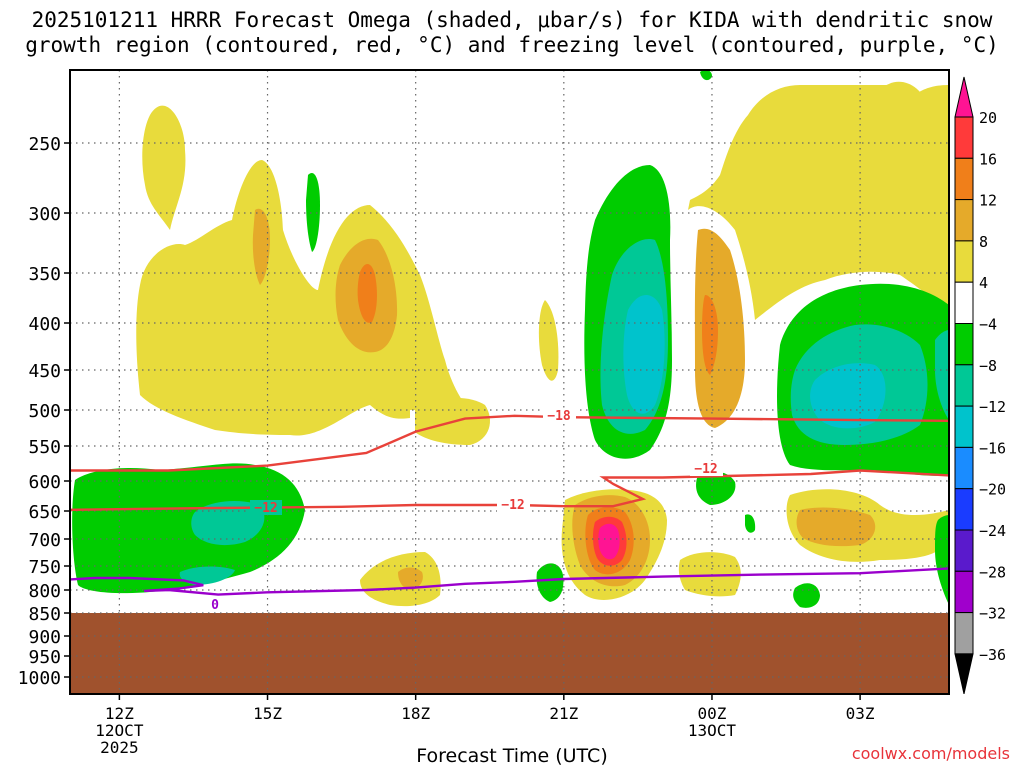 Image resolution: width=1024 pixels, height=768 pixels. Describe the element at coordinates (988, 201) in the screenshot. I see `colorbar-label-2: 12` at that location.